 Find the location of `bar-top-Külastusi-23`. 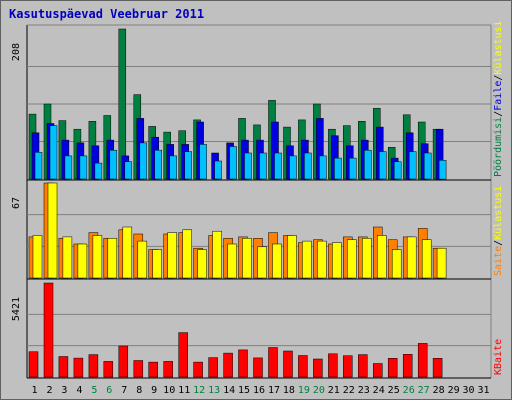

bar-top-Külastusi-23 is located at coordinates (368, 164).